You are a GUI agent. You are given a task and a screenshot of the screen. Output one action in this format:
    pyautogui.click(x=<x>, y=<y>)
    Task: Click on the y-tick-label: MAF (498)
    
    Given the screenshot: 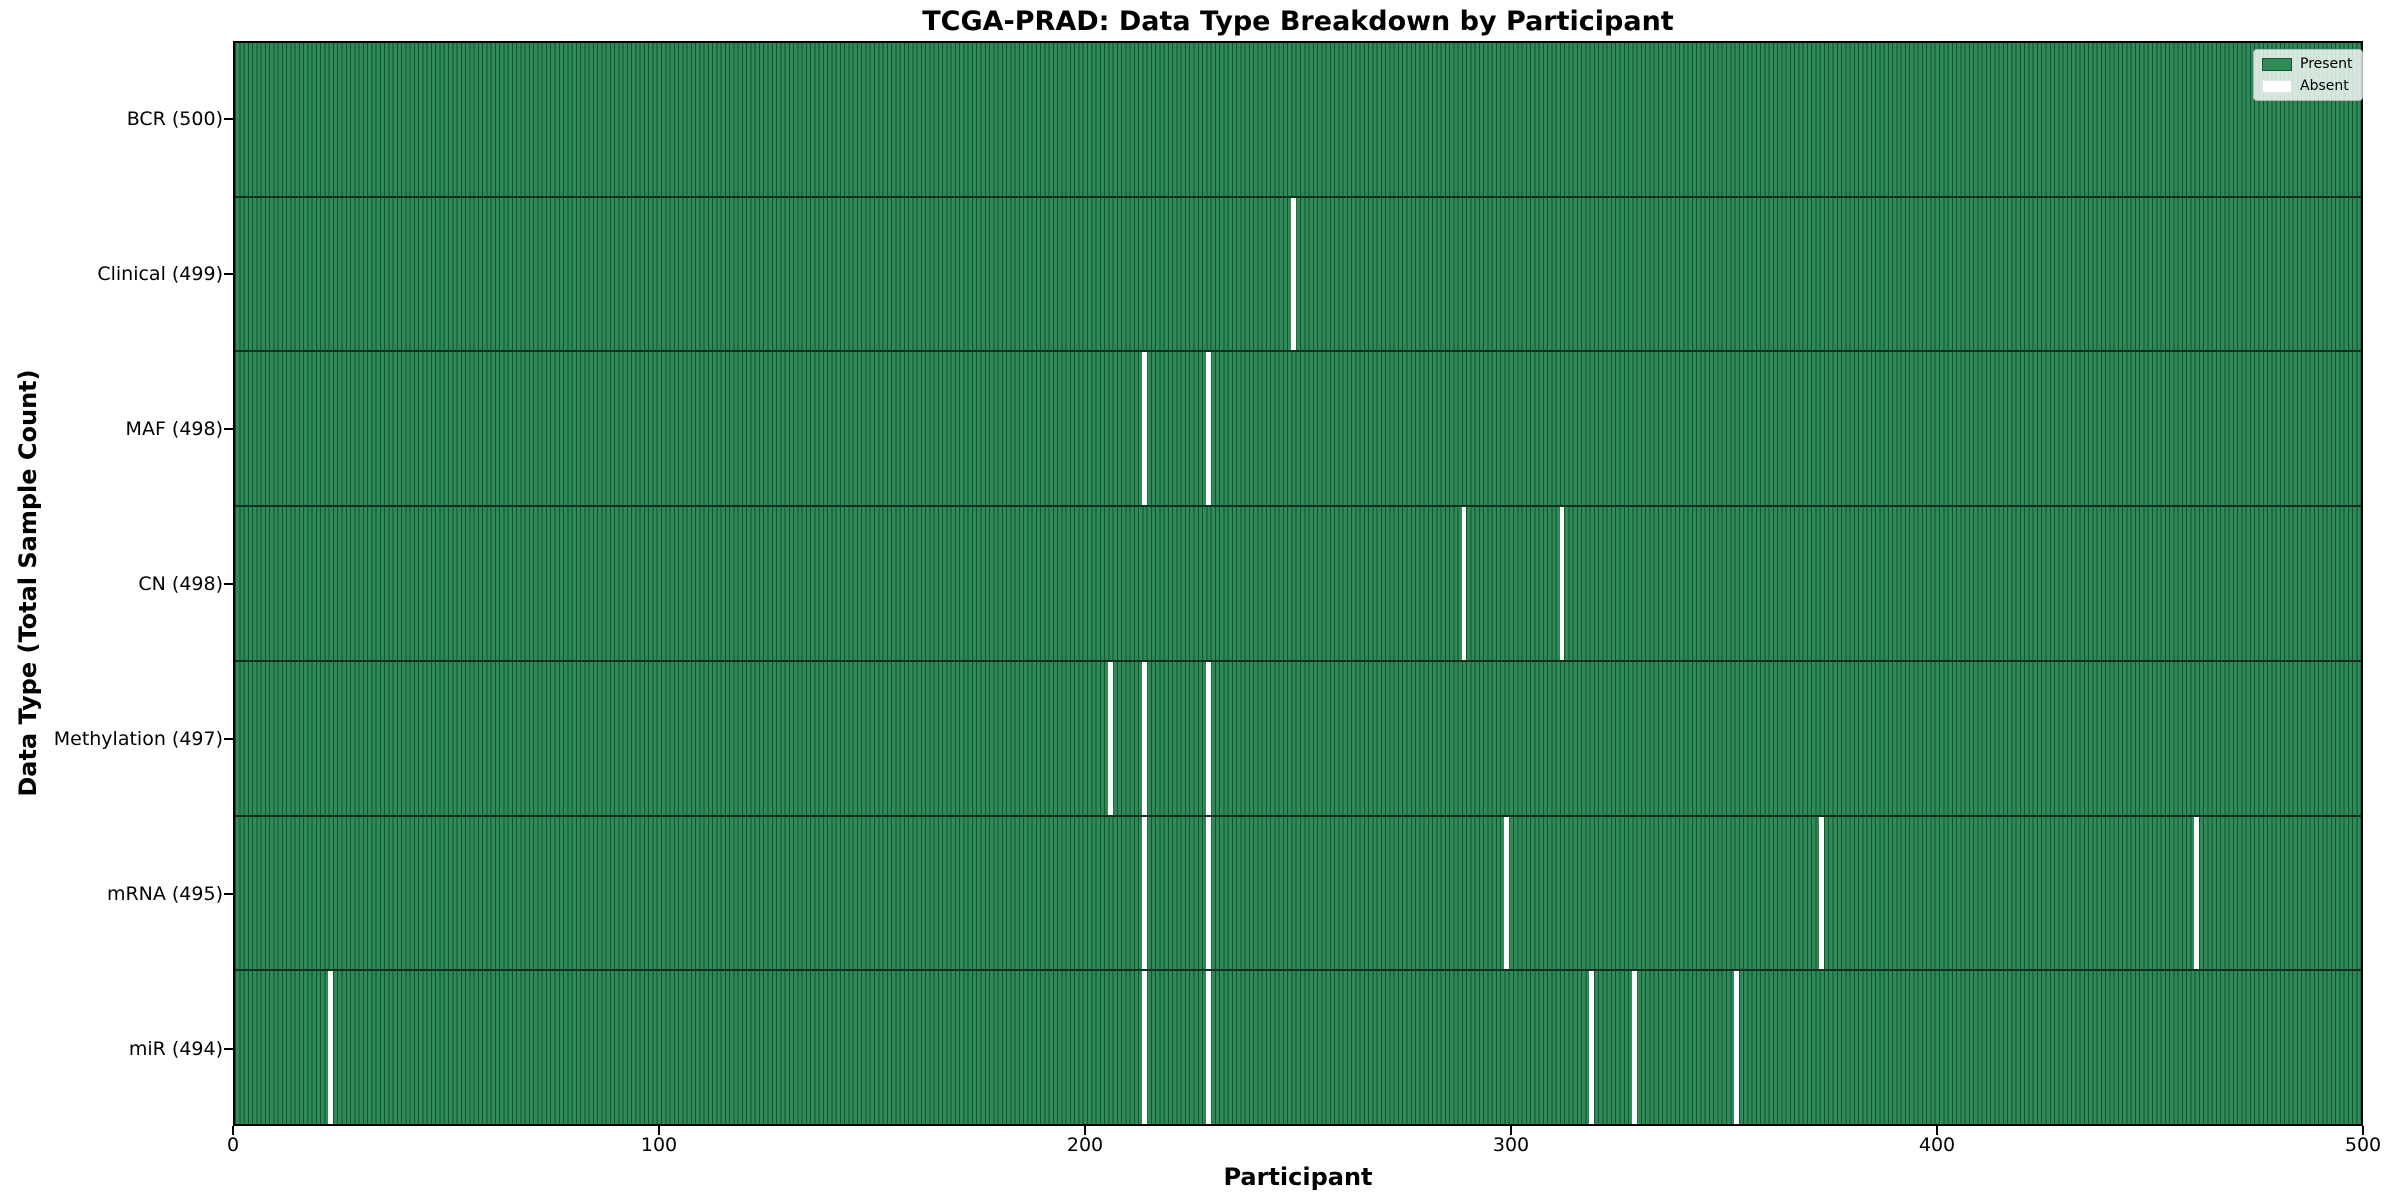 What is the action you would take?
    pyautogui.click(x=174, y=428)
    